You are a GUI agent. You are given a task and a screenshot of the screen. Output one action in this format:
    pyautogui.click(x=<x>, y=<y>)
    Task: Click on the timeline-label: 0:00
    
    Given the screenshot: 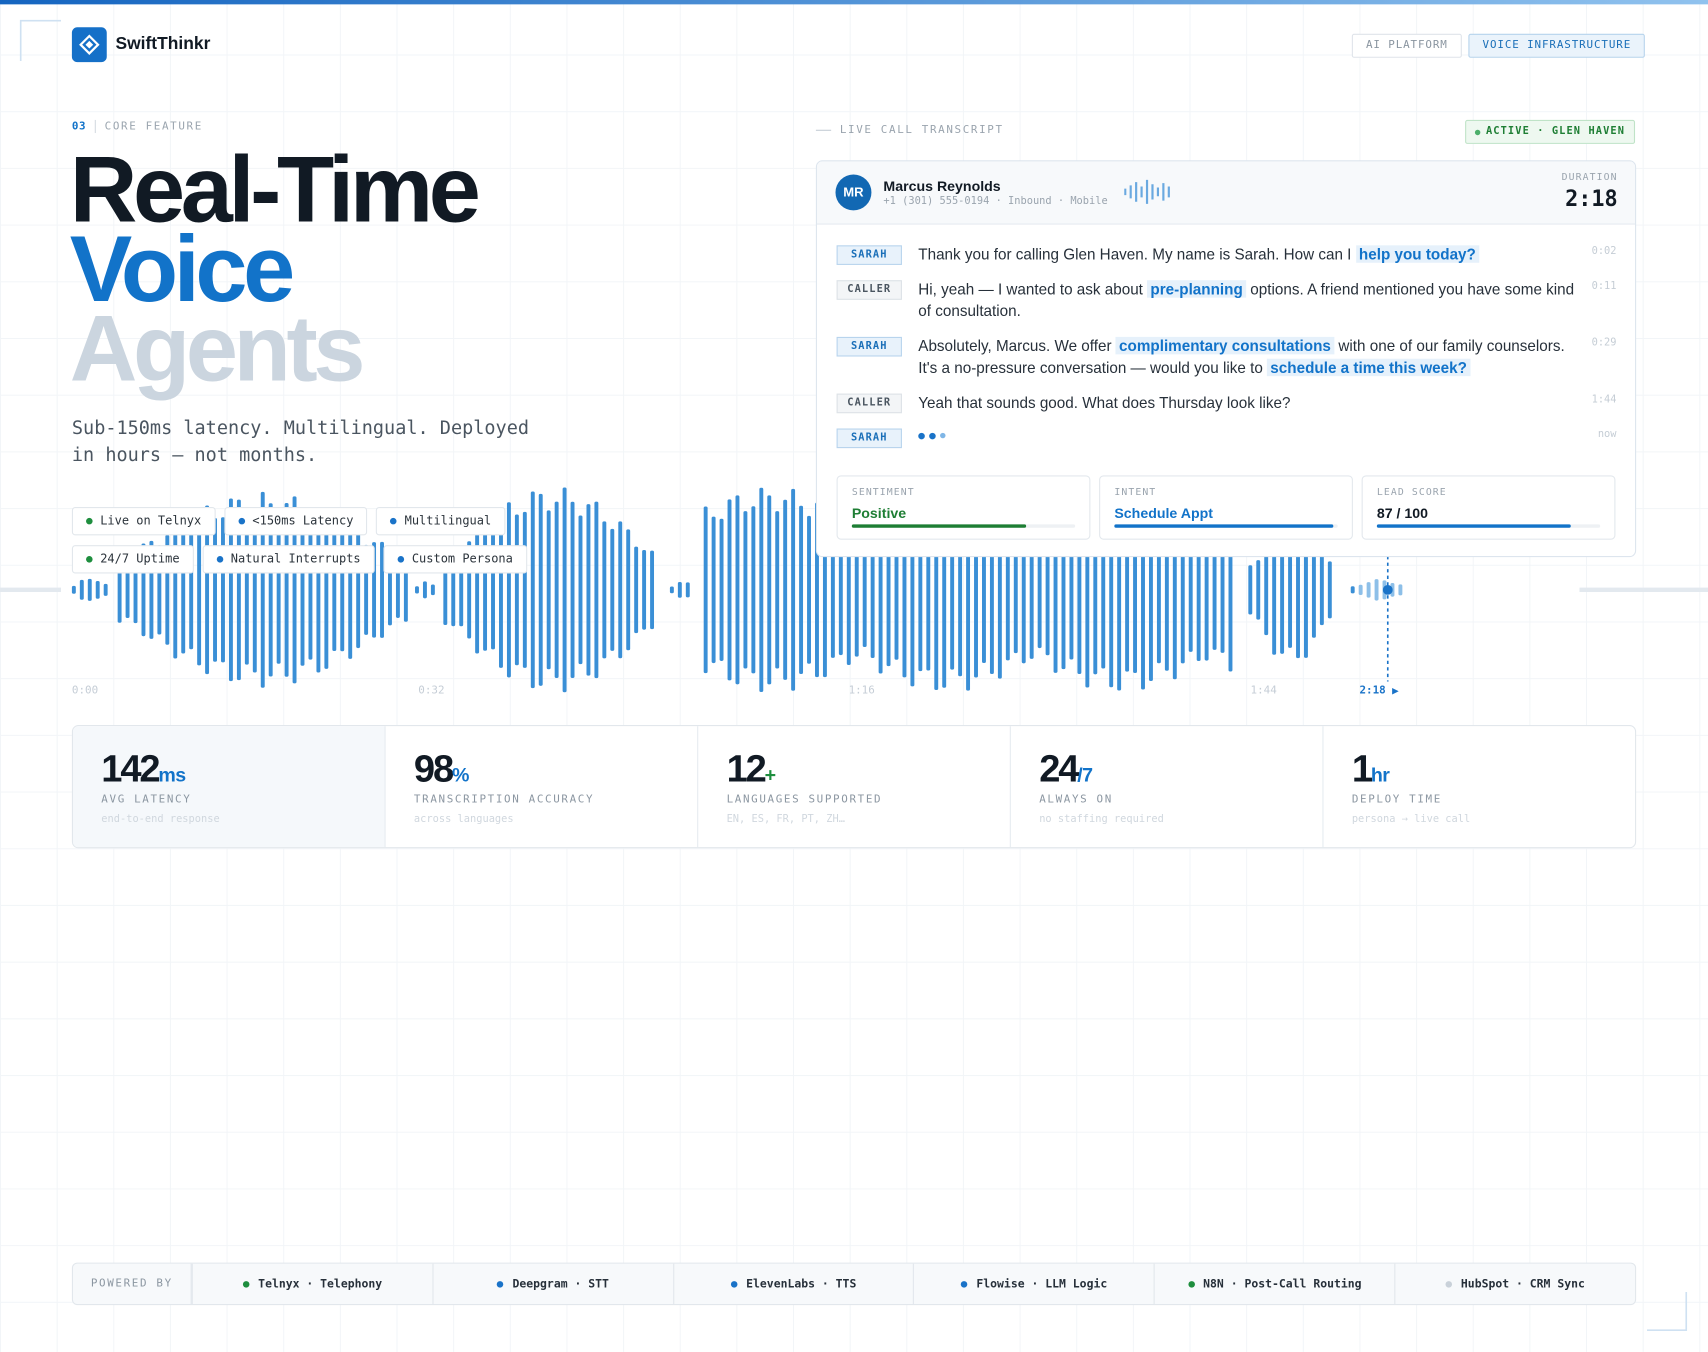 What is the action you would take?
    pyautogui.click(x=85, y=691)
    